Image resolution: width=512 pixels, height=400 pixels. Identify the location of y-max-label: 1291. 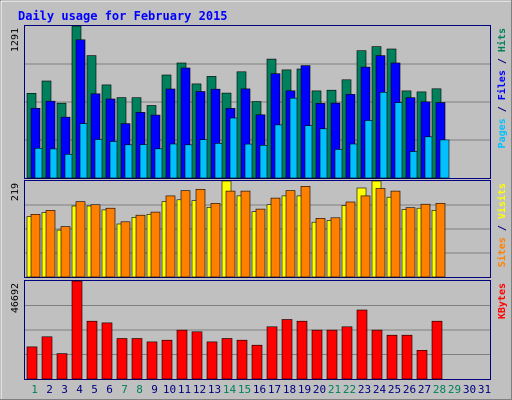
(15, 40).